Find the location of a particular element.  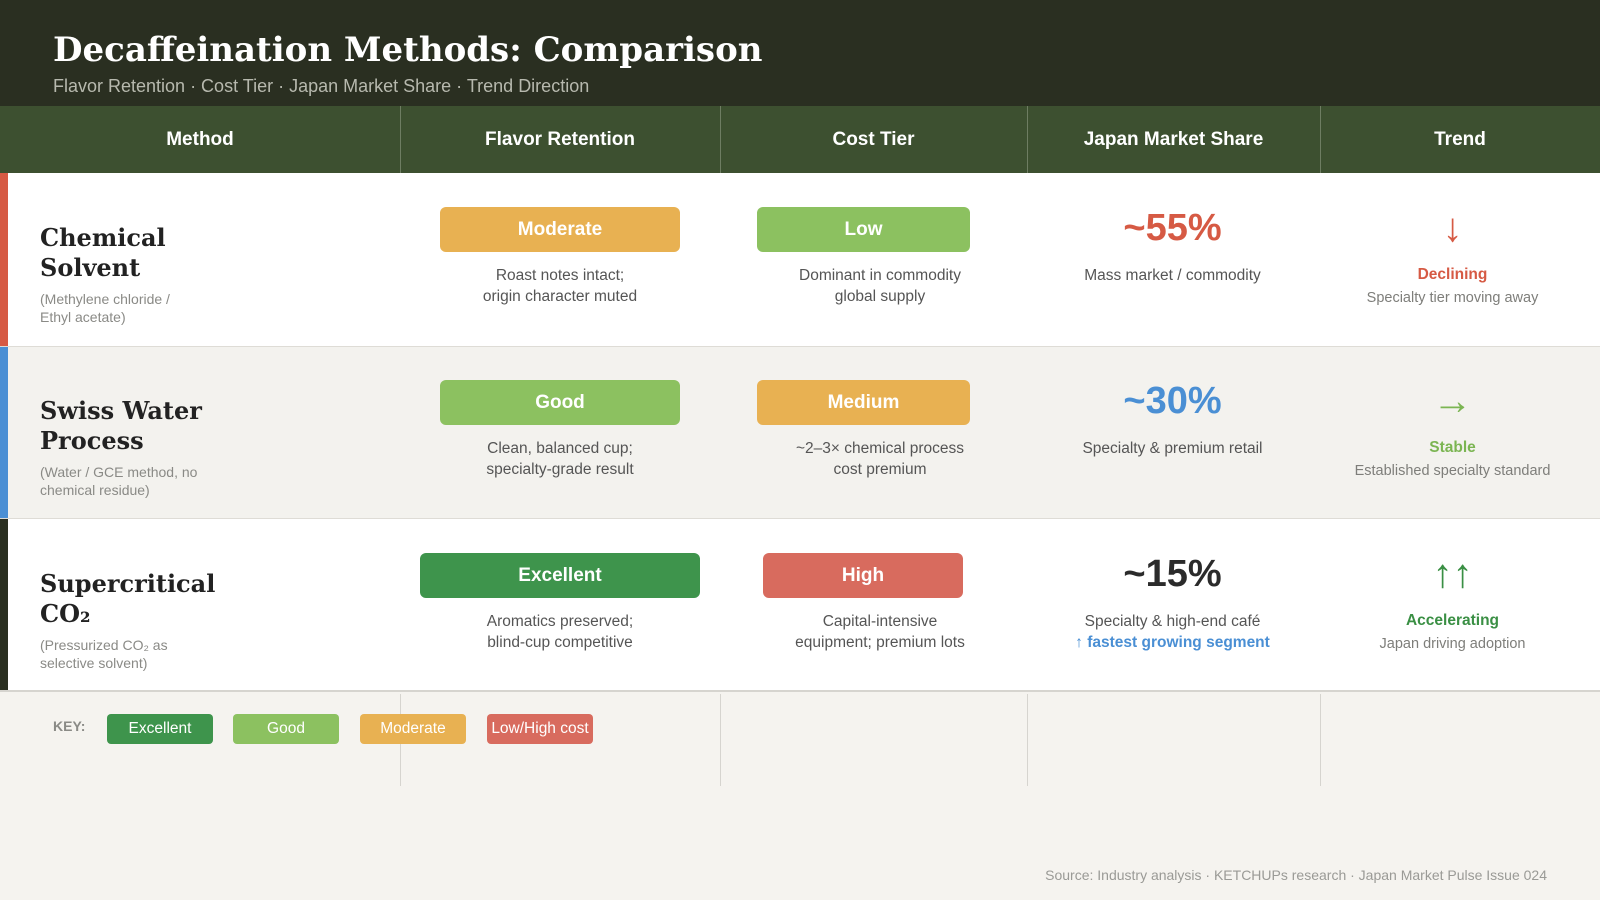

trend-label: Stable is located at coordinates (1452, 447).